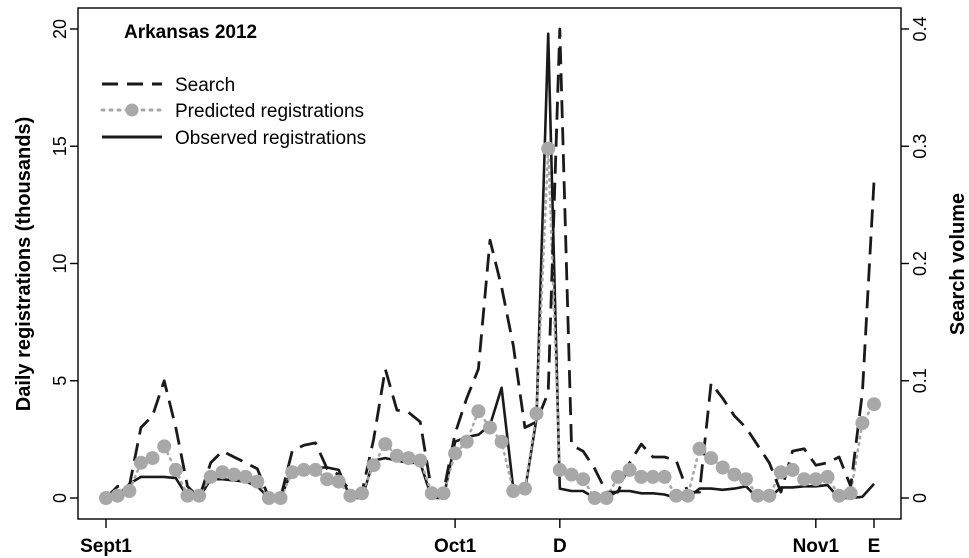 The height and width of the screenshot is (558, 969). Describe the element at coordinates (60, 29) in the screenshot. I see `left-tick-label: 20` at that location.